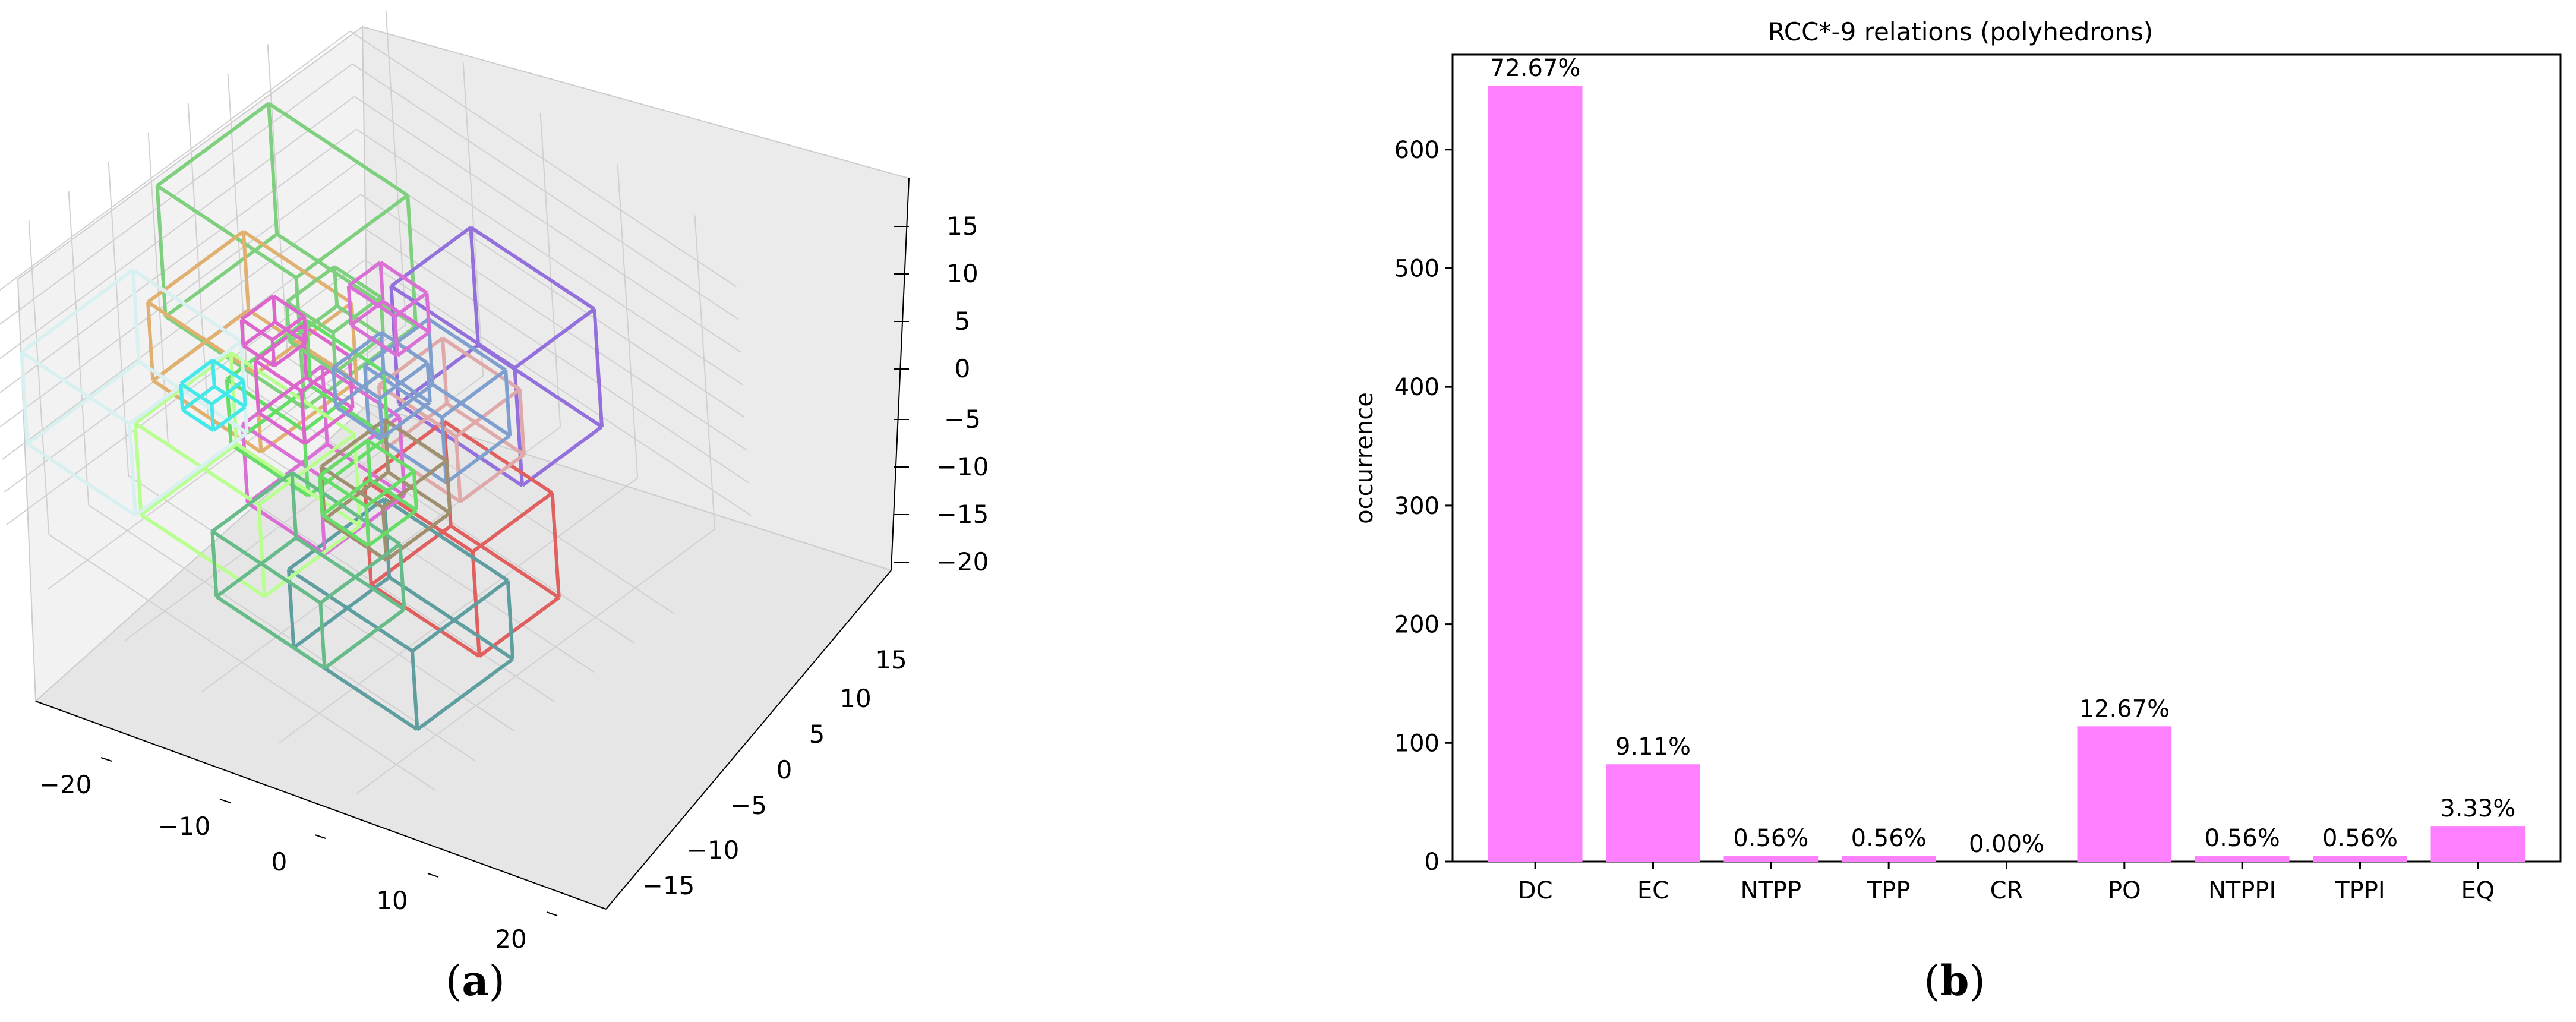 Image resolution: width=2576 pixels, height=1022 pixels. What do you see at coordinates (2359, 890) in the screenshot?
I see `x-tick-label-tppi: TPPI` at bounding box center [2359, 890].